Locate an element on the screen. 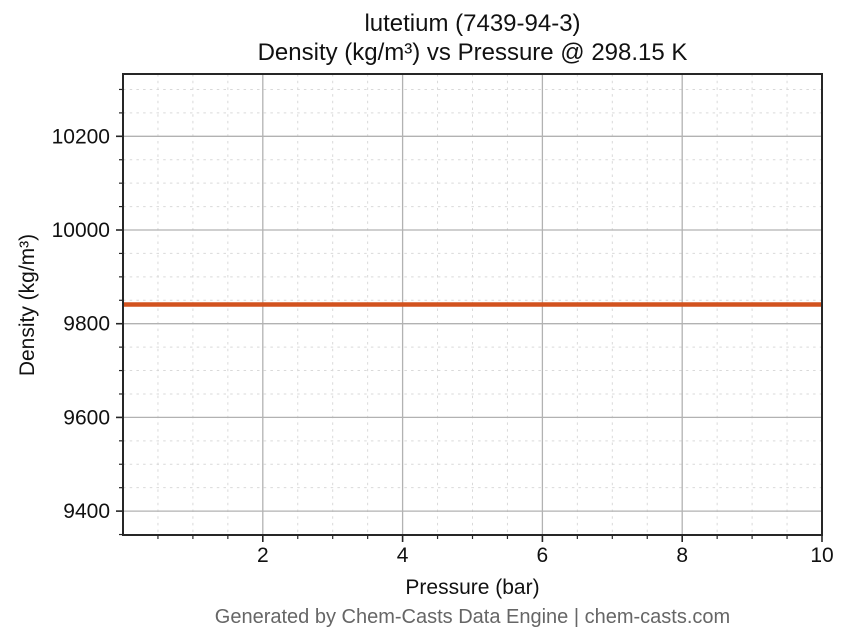 The width and height of the screenshot is (849, 644). y-tick-label: 10000 is located at coordinates (81, 230).